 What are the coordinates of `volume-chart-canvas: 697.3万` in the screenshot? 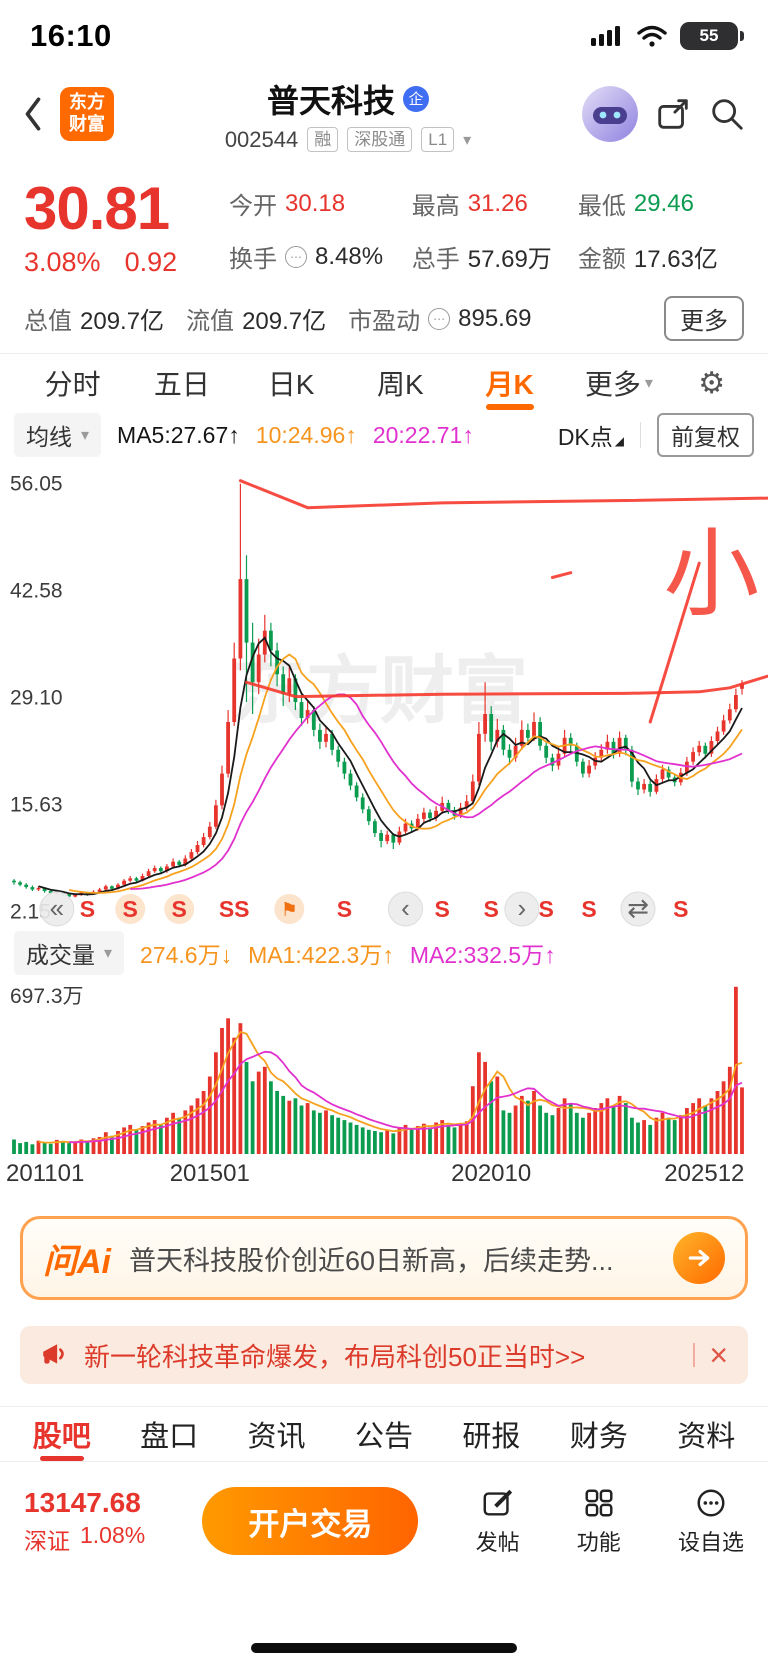 It's located at (384, 1065).